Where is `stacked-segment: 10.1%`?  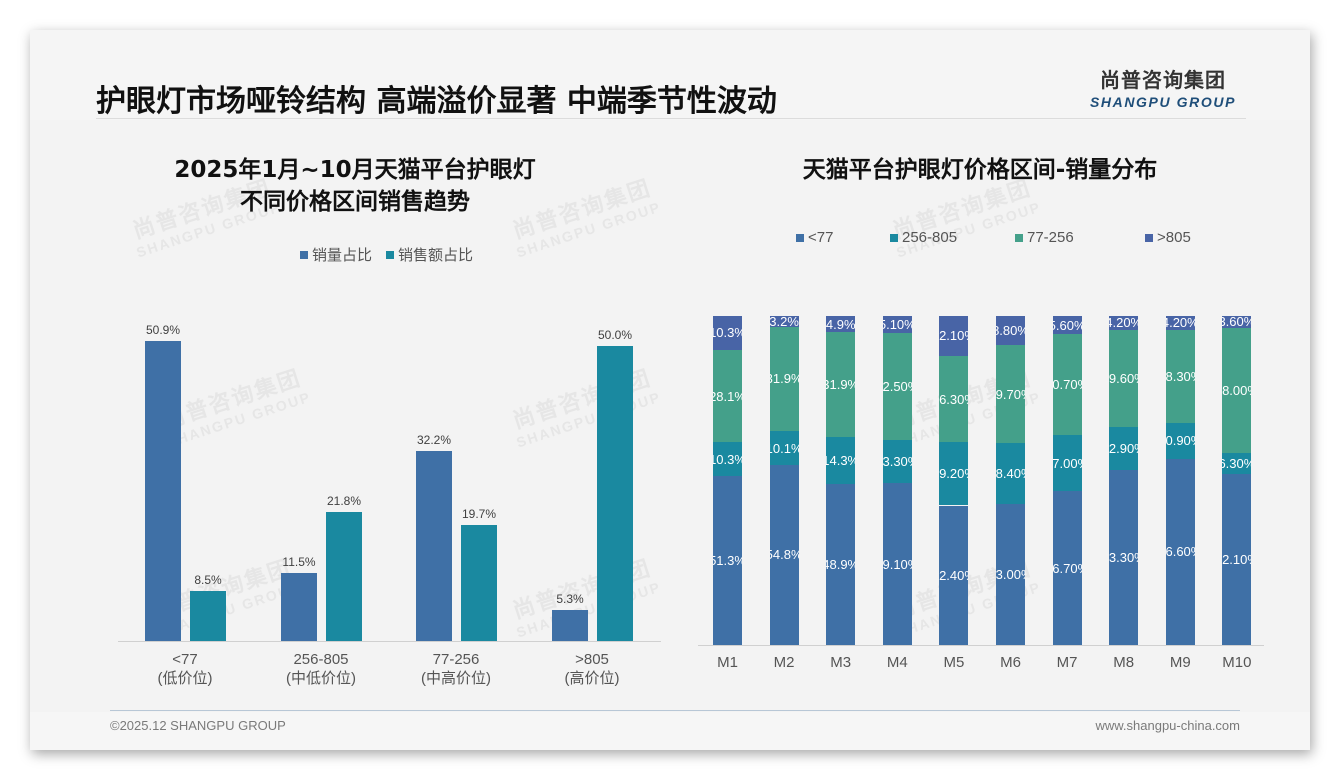 stacked-segment: 10.1% is located at coordinates (784, 448).